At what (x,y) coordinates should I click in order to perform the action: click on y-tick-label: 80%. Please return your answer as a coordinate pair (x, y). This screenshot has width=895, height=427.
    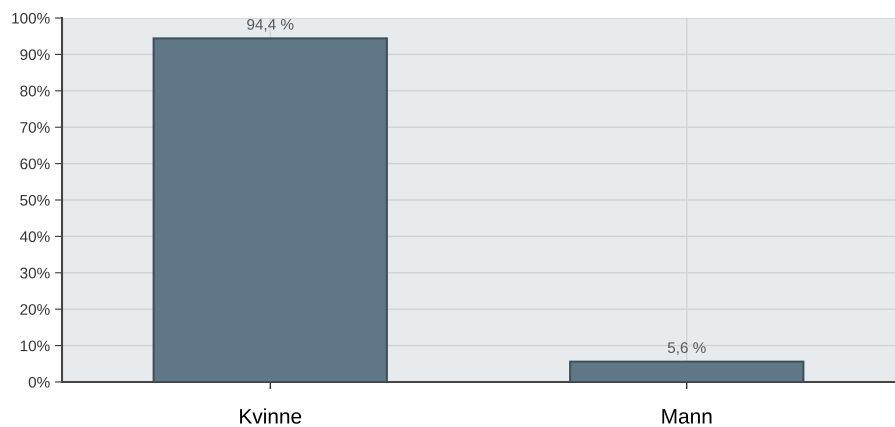
    Looking at the image, I should click on (35, 91).